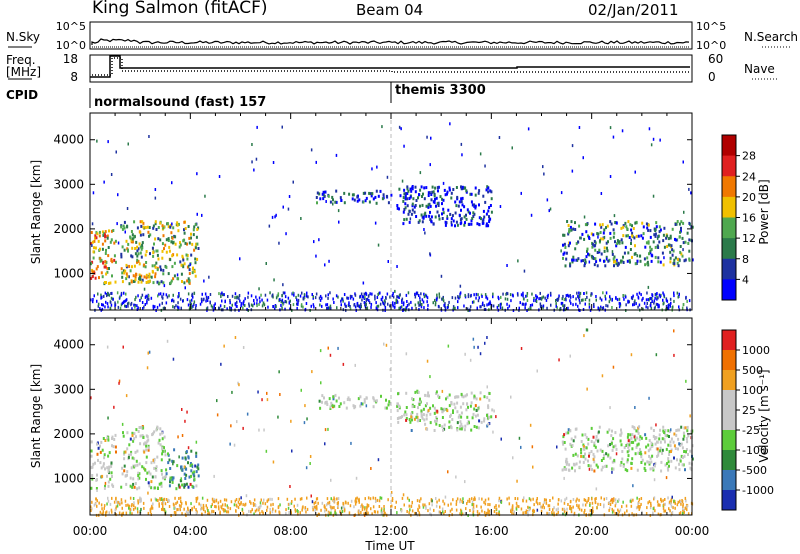 Image resolution: width=800 pixels, height=554 pixels. Describe the element at coordinates (180, 9) in the screenshot. I see `station-title: King Salmon (fitACF)` at that location.